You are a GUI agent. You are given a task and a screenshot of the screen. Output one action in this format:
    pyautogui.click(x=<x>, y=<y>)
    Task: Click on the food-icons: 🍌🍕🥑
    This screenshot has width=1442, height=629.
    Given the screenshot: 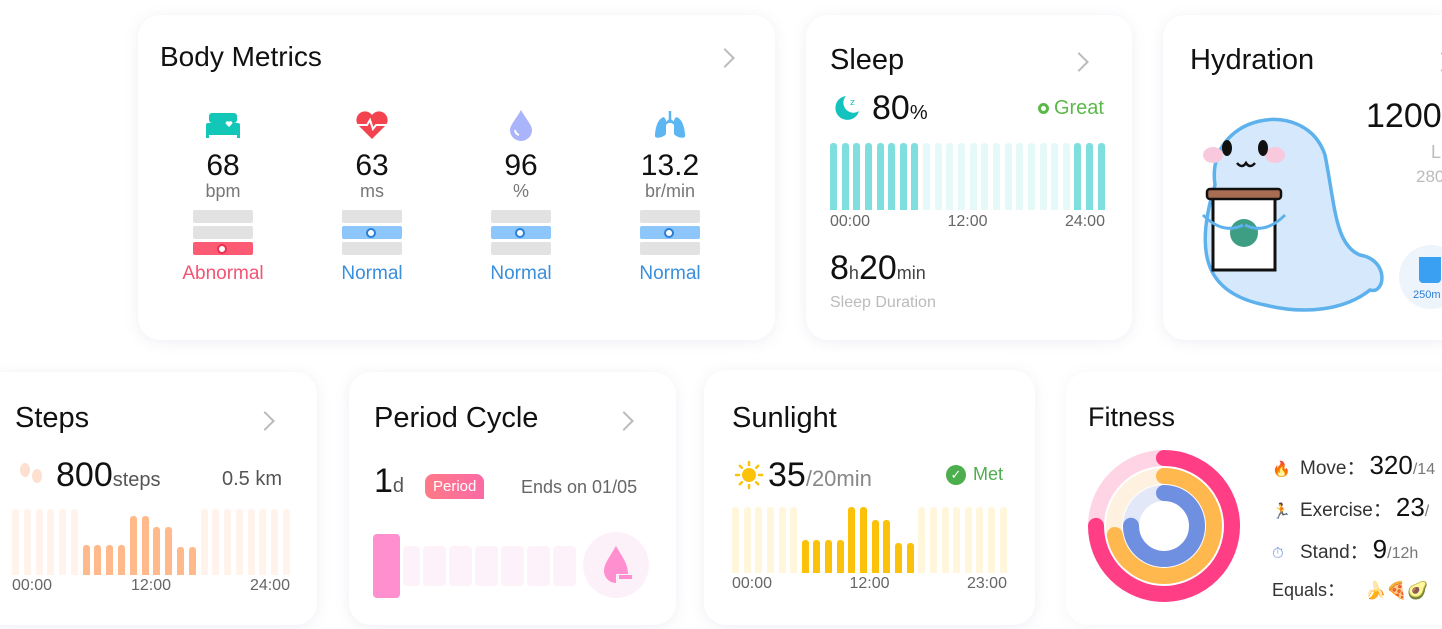 What is the action you would take?
    pyautogui.click(x=1397, y=590)
    